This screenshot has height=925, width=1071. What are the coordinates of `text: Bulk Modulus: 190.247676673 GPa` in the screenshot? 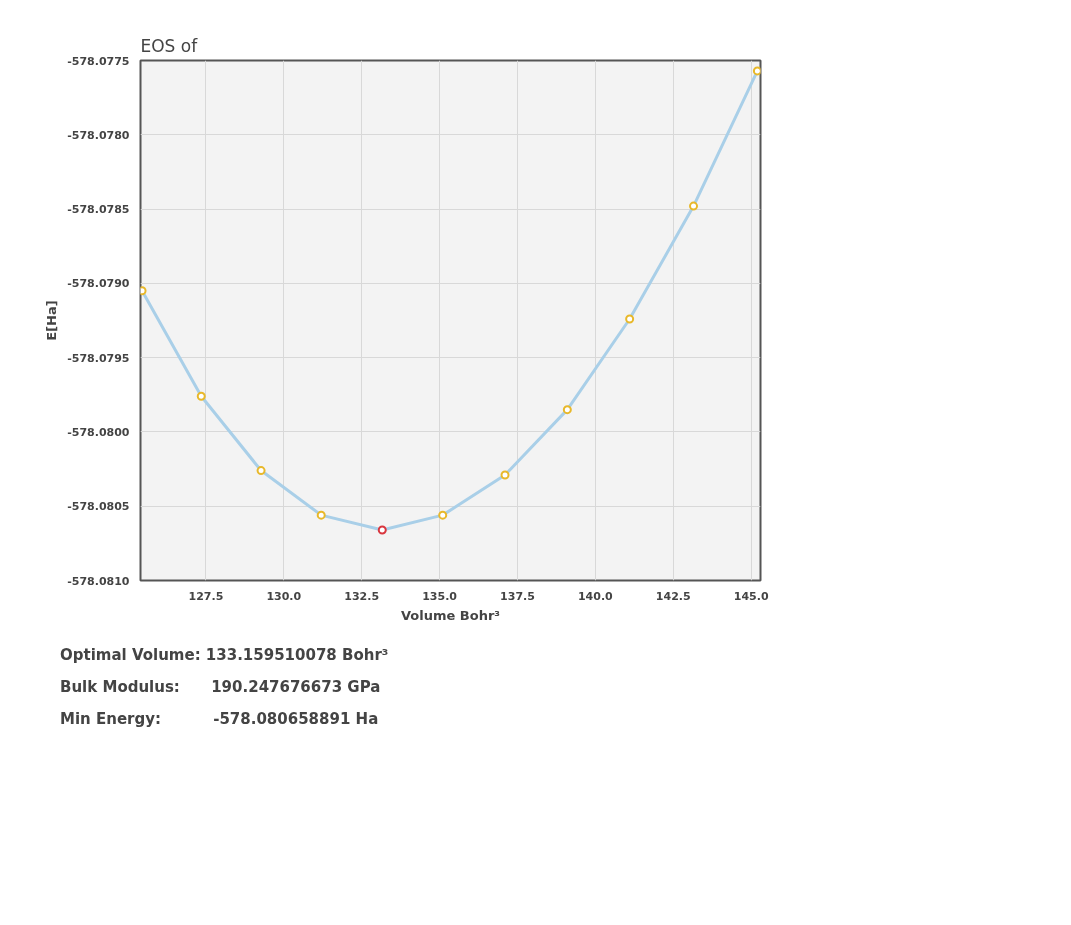 It's located at (220, 687).